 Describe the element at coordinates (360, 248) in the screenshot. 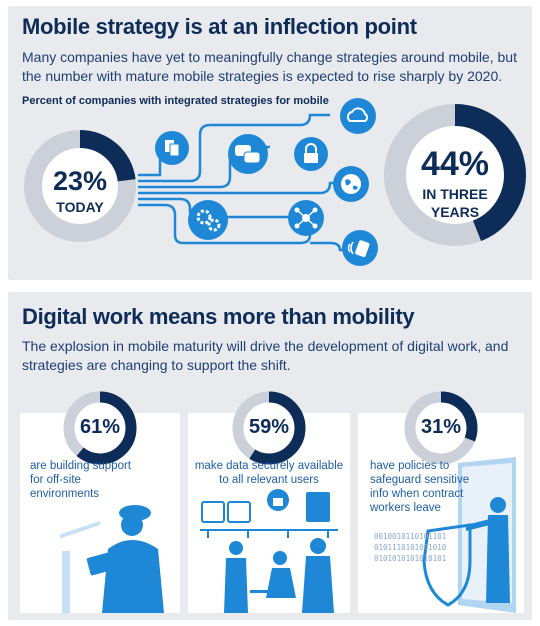

I see `contactless-payment-icon` at that location.